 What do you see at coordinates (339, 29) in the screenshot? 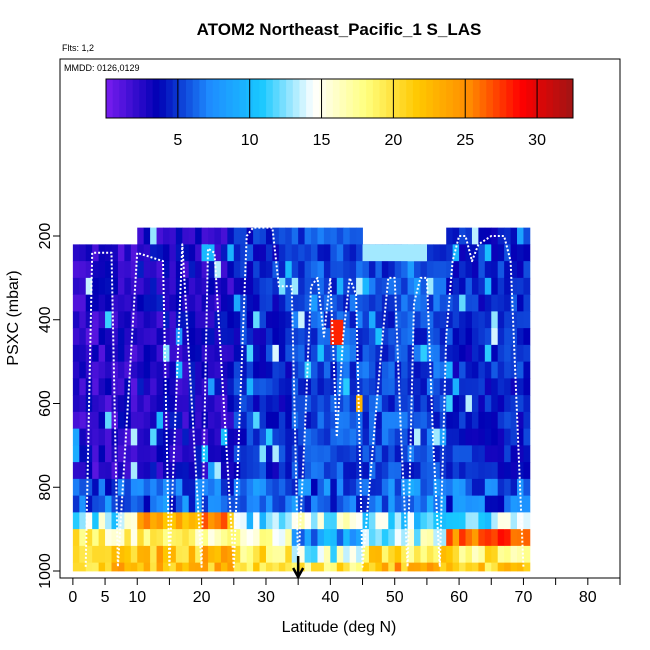
I see `chart-title: ATOM2 Northeast_Pacific_1 S_LAS` at bounding box center [339, 29].